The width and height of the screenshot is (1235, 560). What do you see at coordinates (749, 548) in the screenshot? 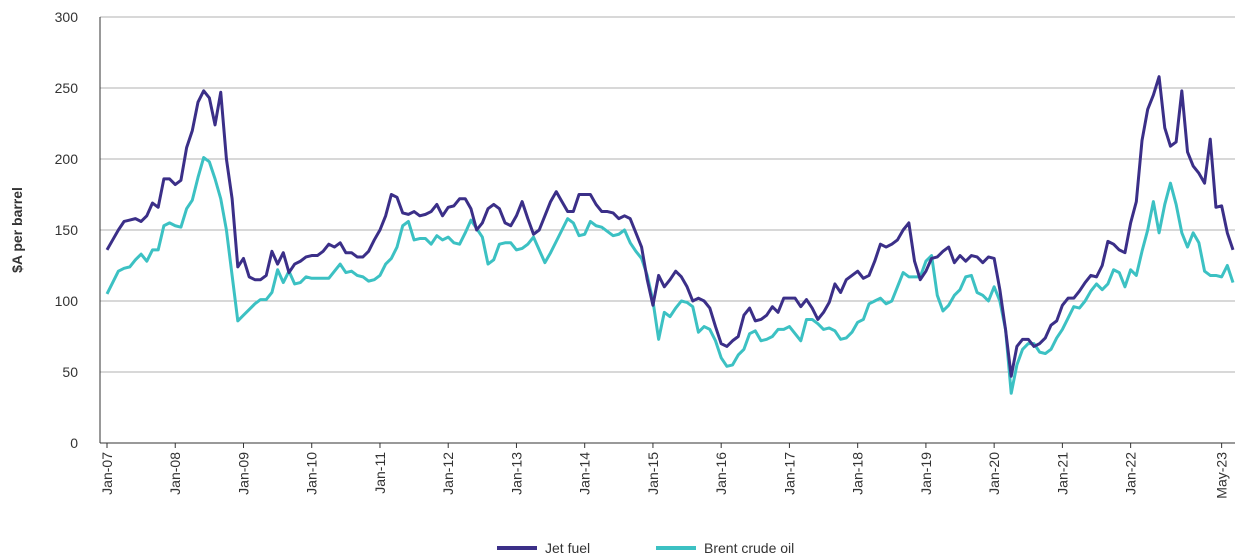
I see `legend-label: Brent crude oil` at bounding box center [749, 548].